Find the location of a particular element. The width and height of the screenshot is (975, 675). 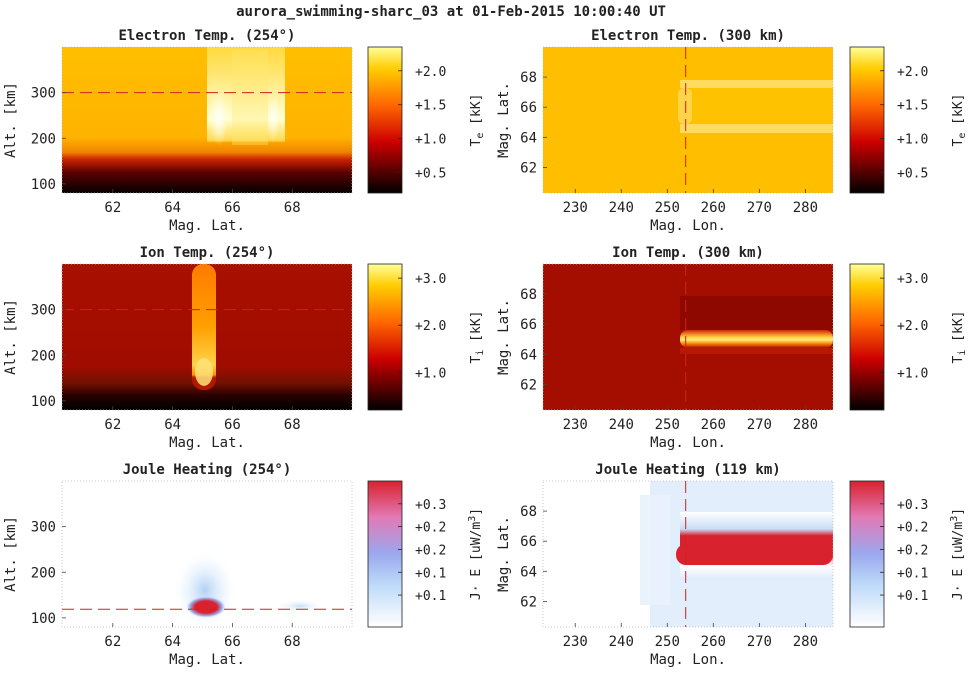

colorbar: +0.1 +0.1 +0.2 +0.2 +0.3 J· E [uW/m3] is located at coordinates (425, 554).